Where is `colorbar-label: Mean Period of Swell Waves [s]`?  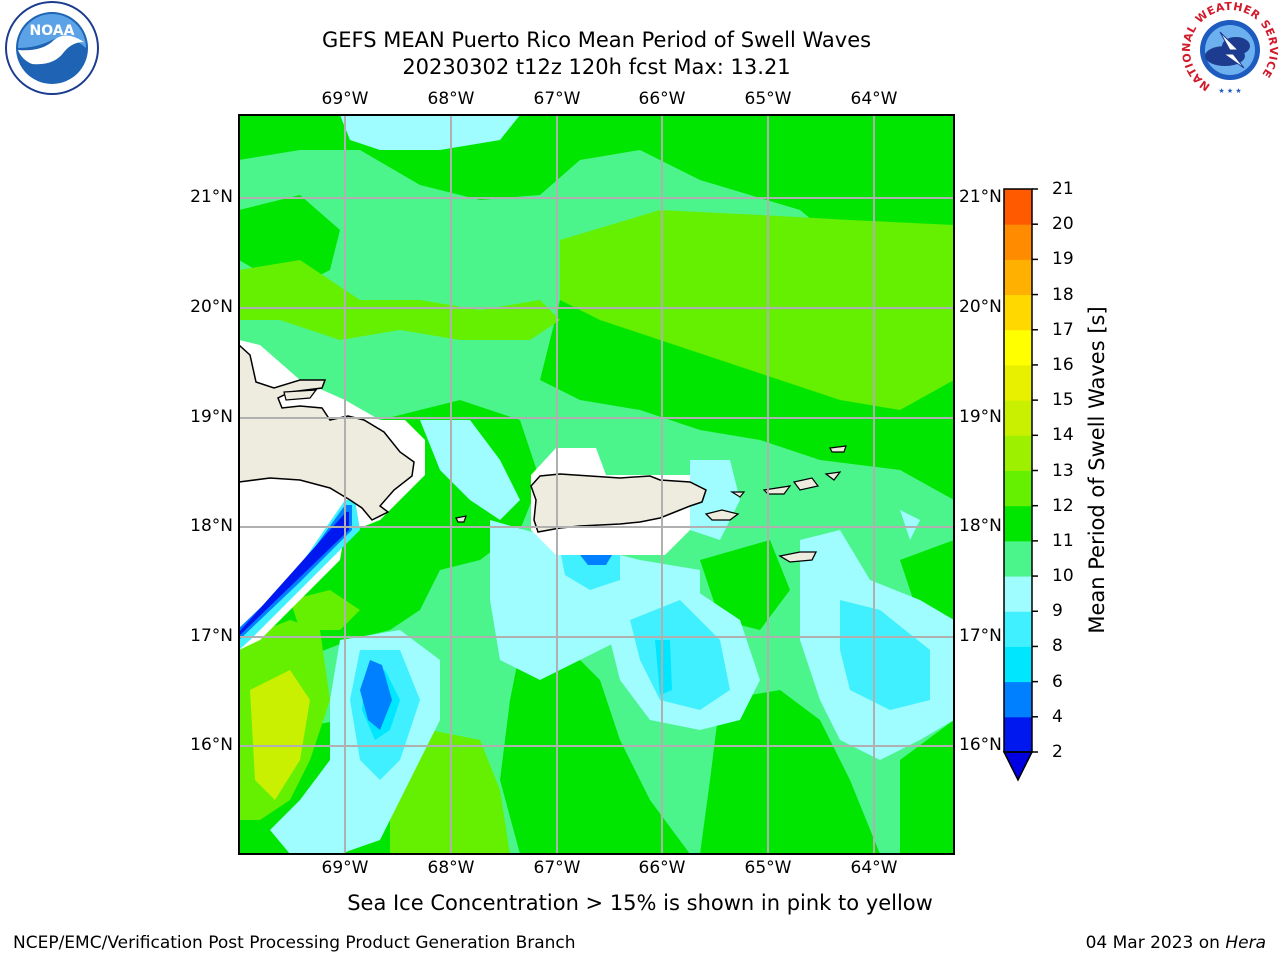 colorbar-label: Mean Period of Swell Waves [s] is located at coordinates (1097, 470).